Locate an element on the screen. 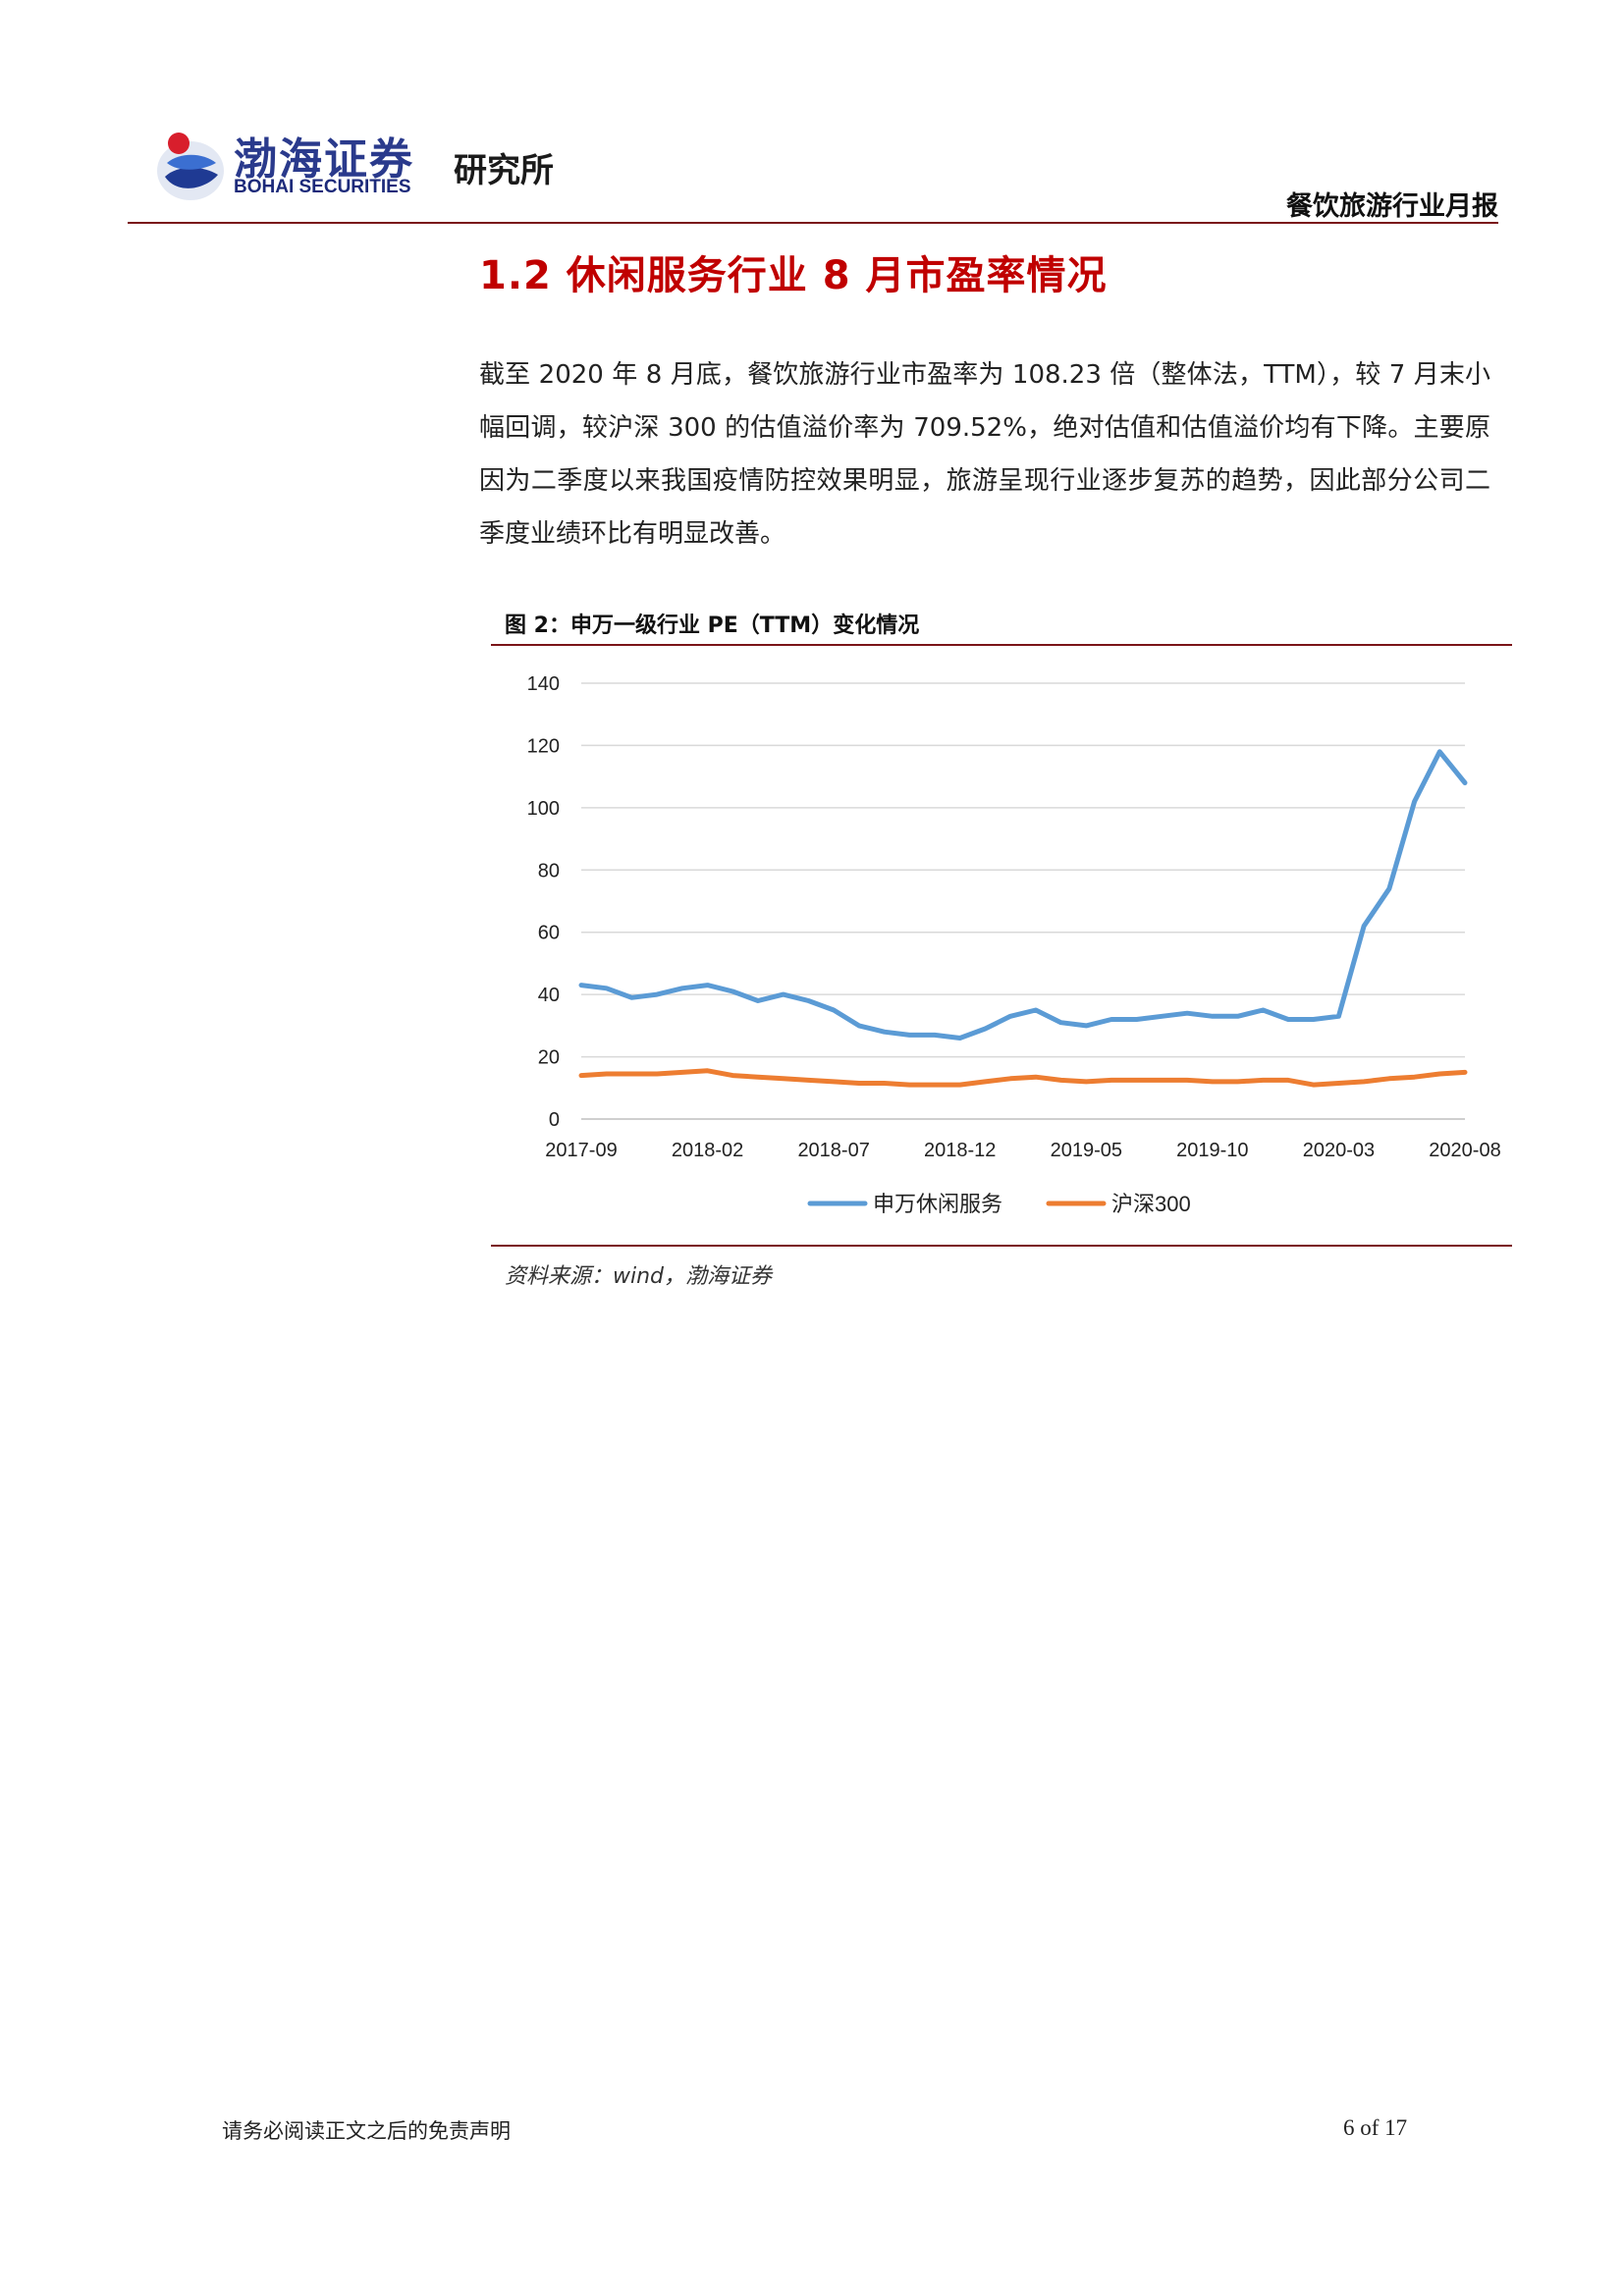 Image resolution: width=1624 pixels, height=2296 pixels. header-divider is located at coordinates (813, 223).